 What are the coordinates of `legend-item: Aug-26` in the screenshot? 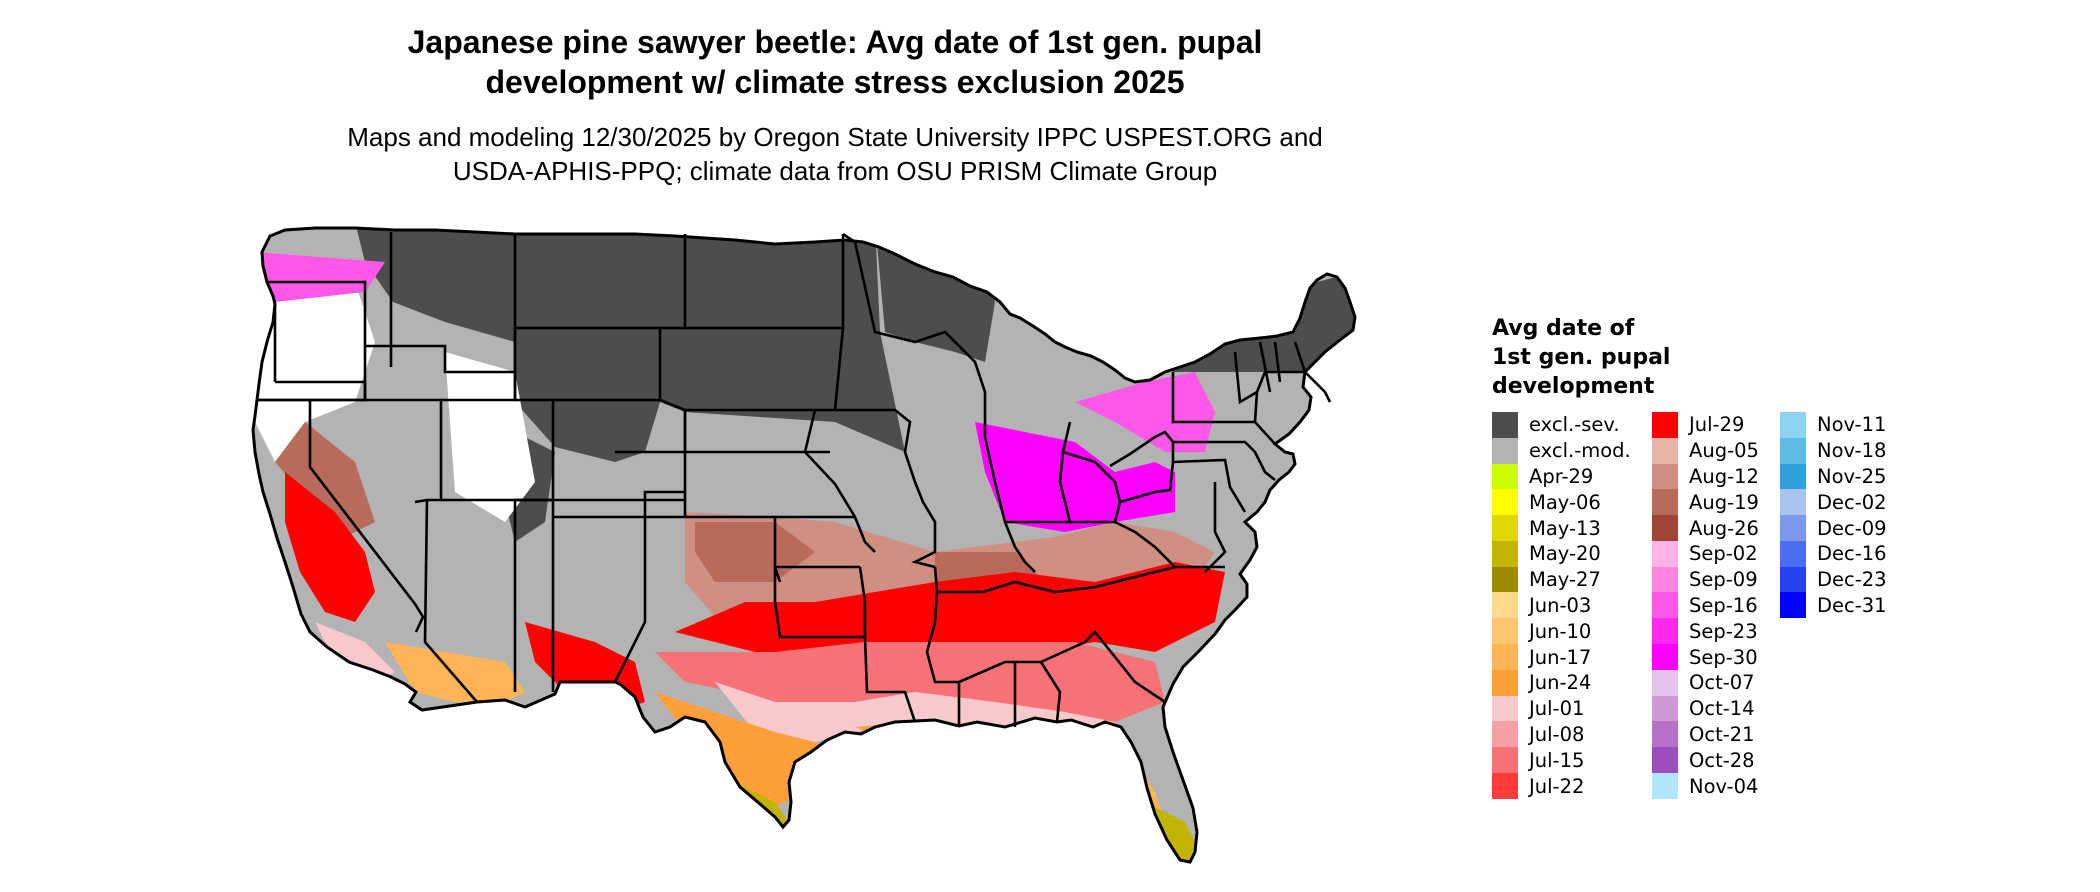 It's located at (1705, 528).